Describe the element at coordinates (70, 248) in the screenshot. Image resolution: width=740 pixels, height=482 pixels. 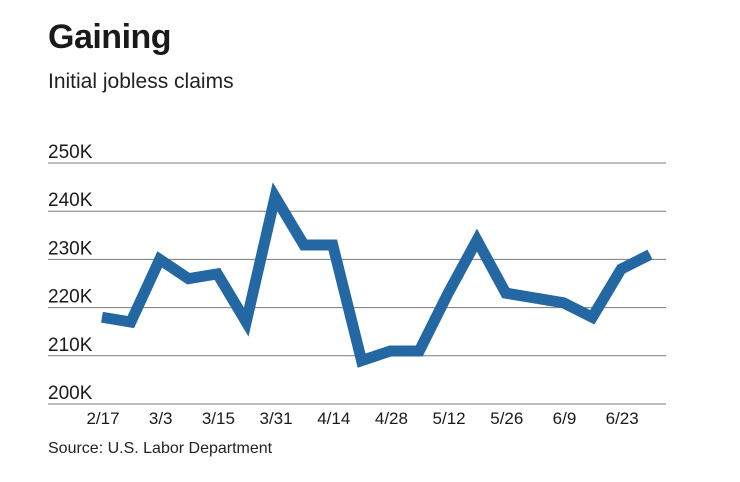
I see `y-tick-label: 230K` at that location.